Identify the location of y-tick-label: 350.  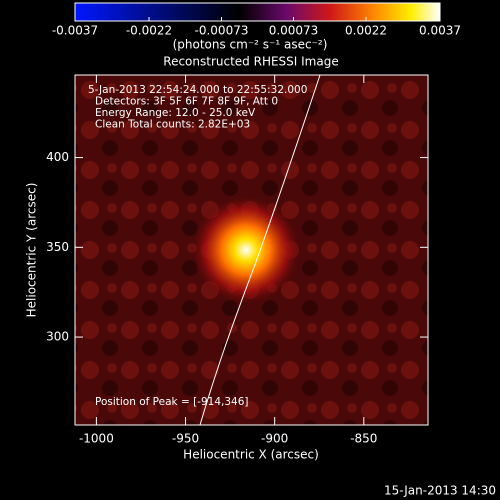
(57, 247).